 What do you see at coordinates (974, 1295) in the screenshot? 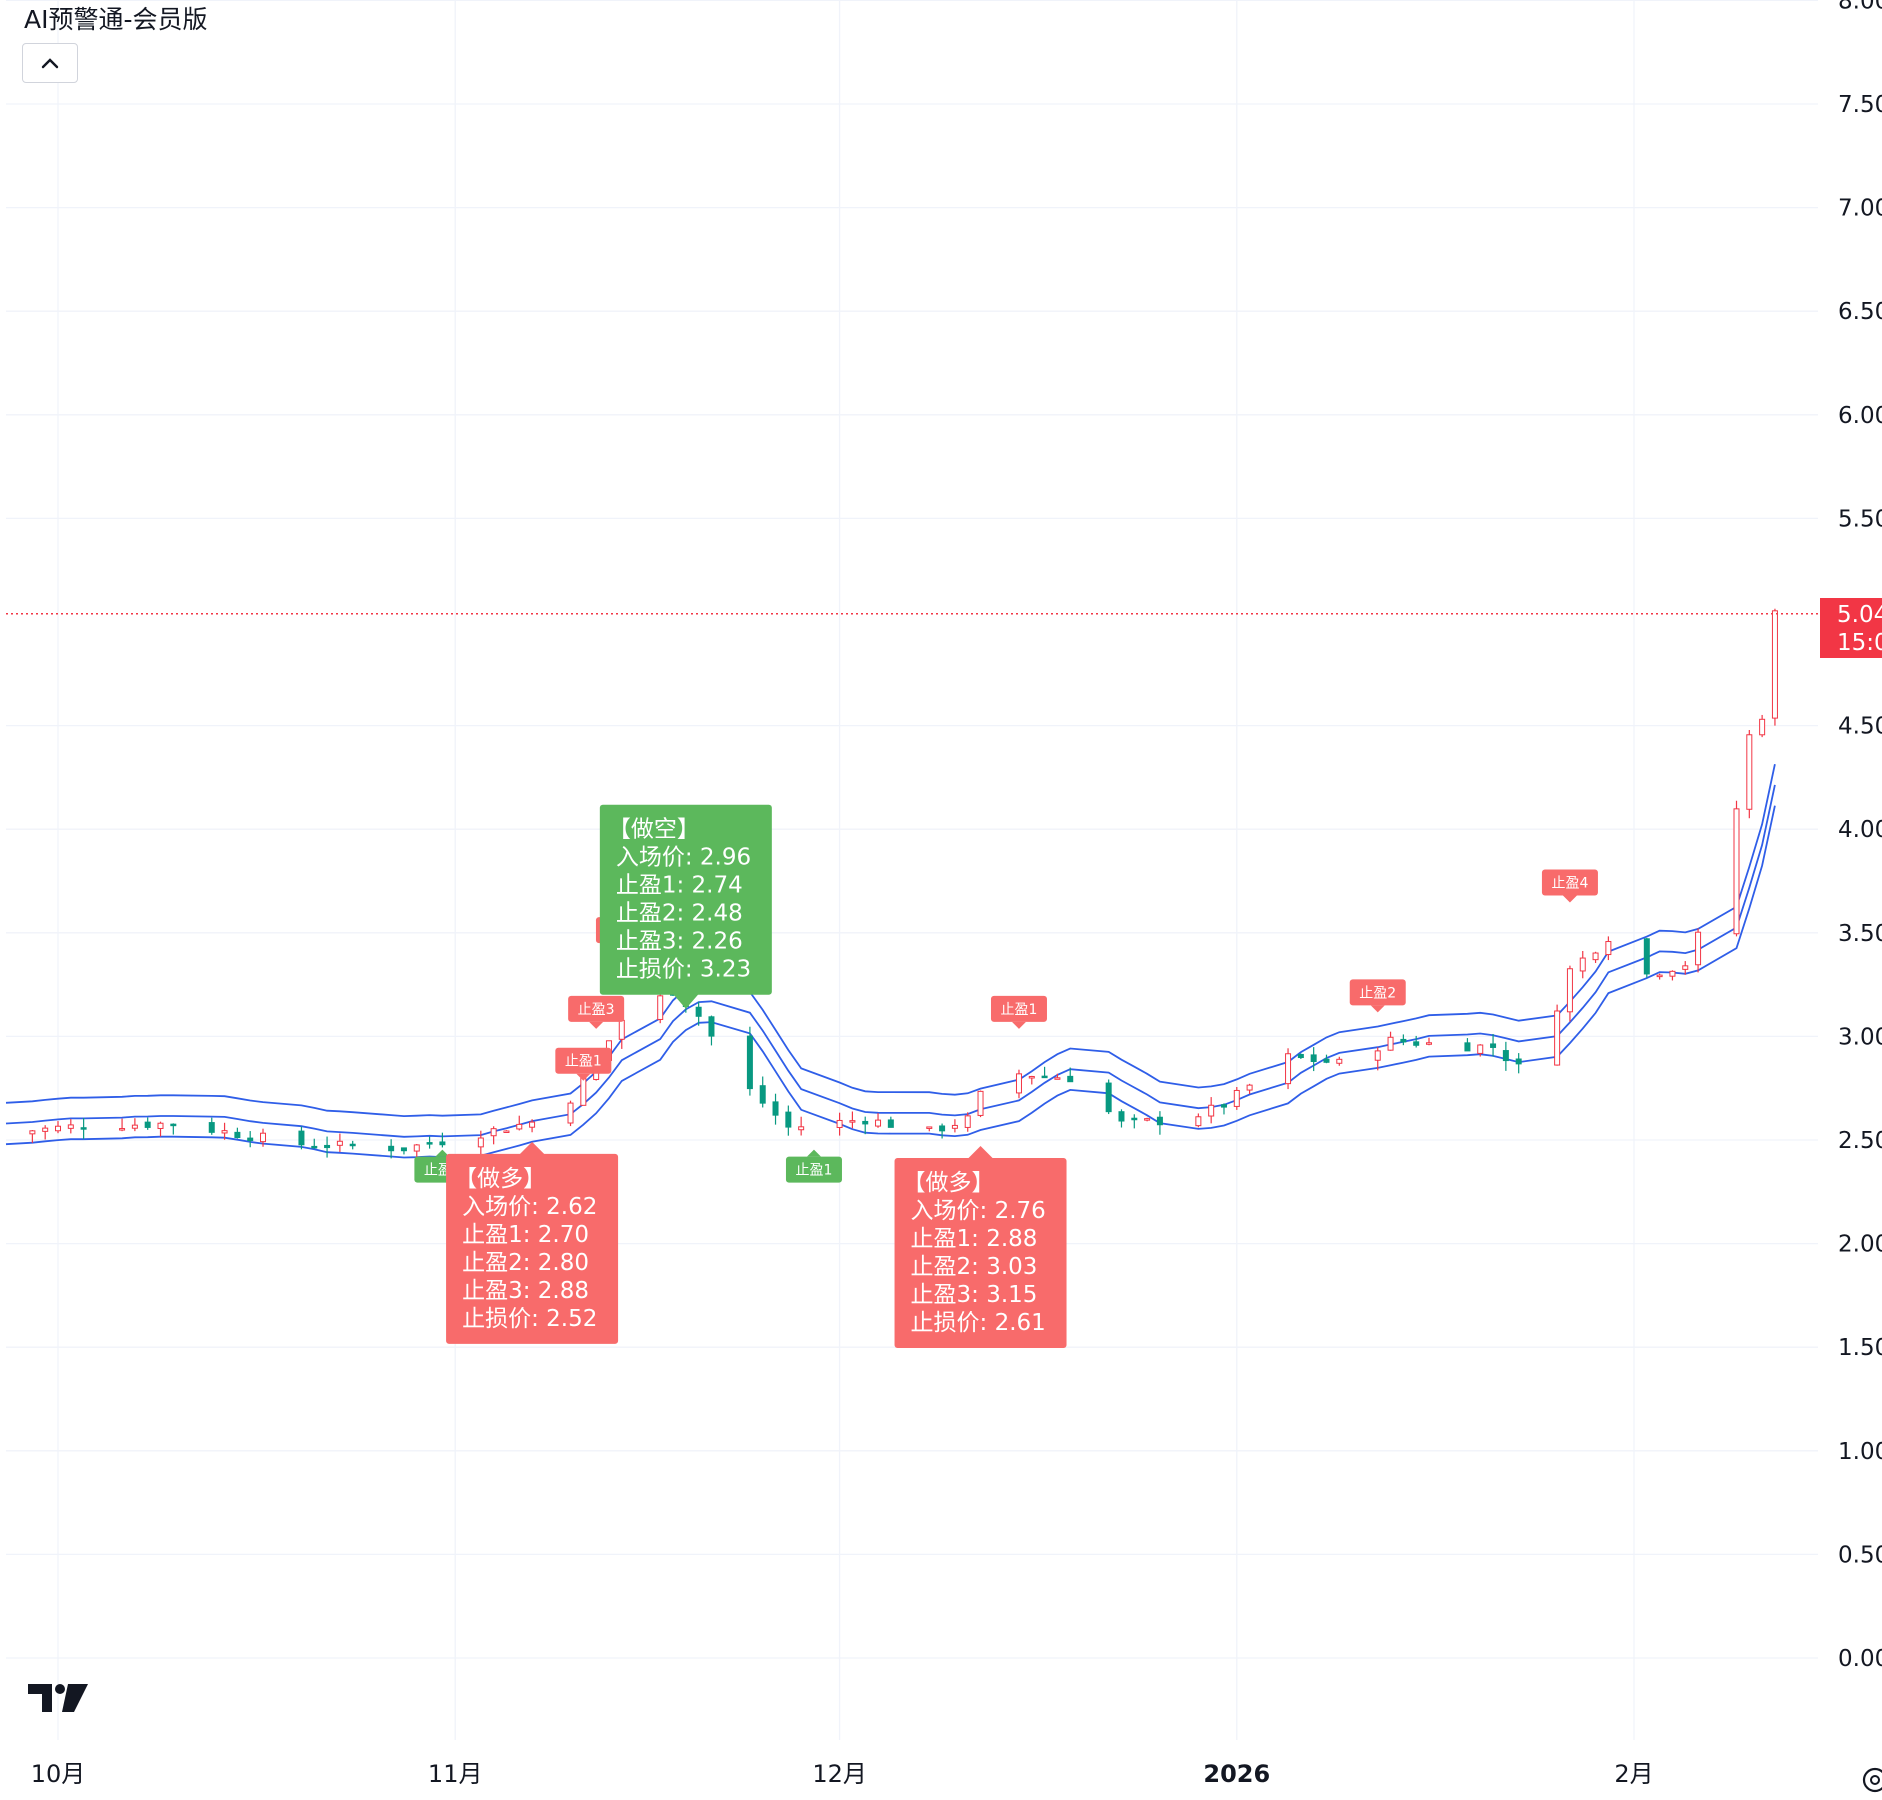
I see `signal-line: 止盈3: 3.15` at bounding box center [974, 1295].